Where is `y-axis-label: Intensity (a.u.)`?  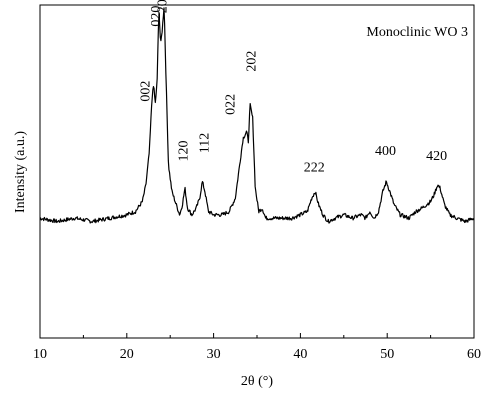
y-axis-label: Intensity (a.u.) is located at coordinates (20, 172).